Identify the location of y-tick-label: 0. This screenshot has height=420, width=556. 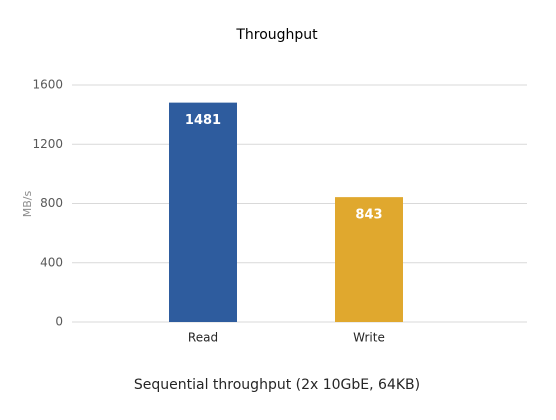
(59, 322).